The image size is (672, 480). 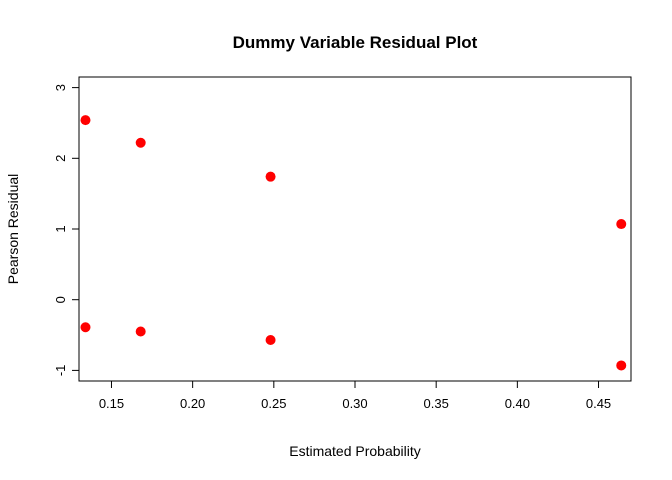 What do you see at coordinates (60, 371) in the screenshot?
I see `y-tick-label: -1` at bounding box center [60, 371].